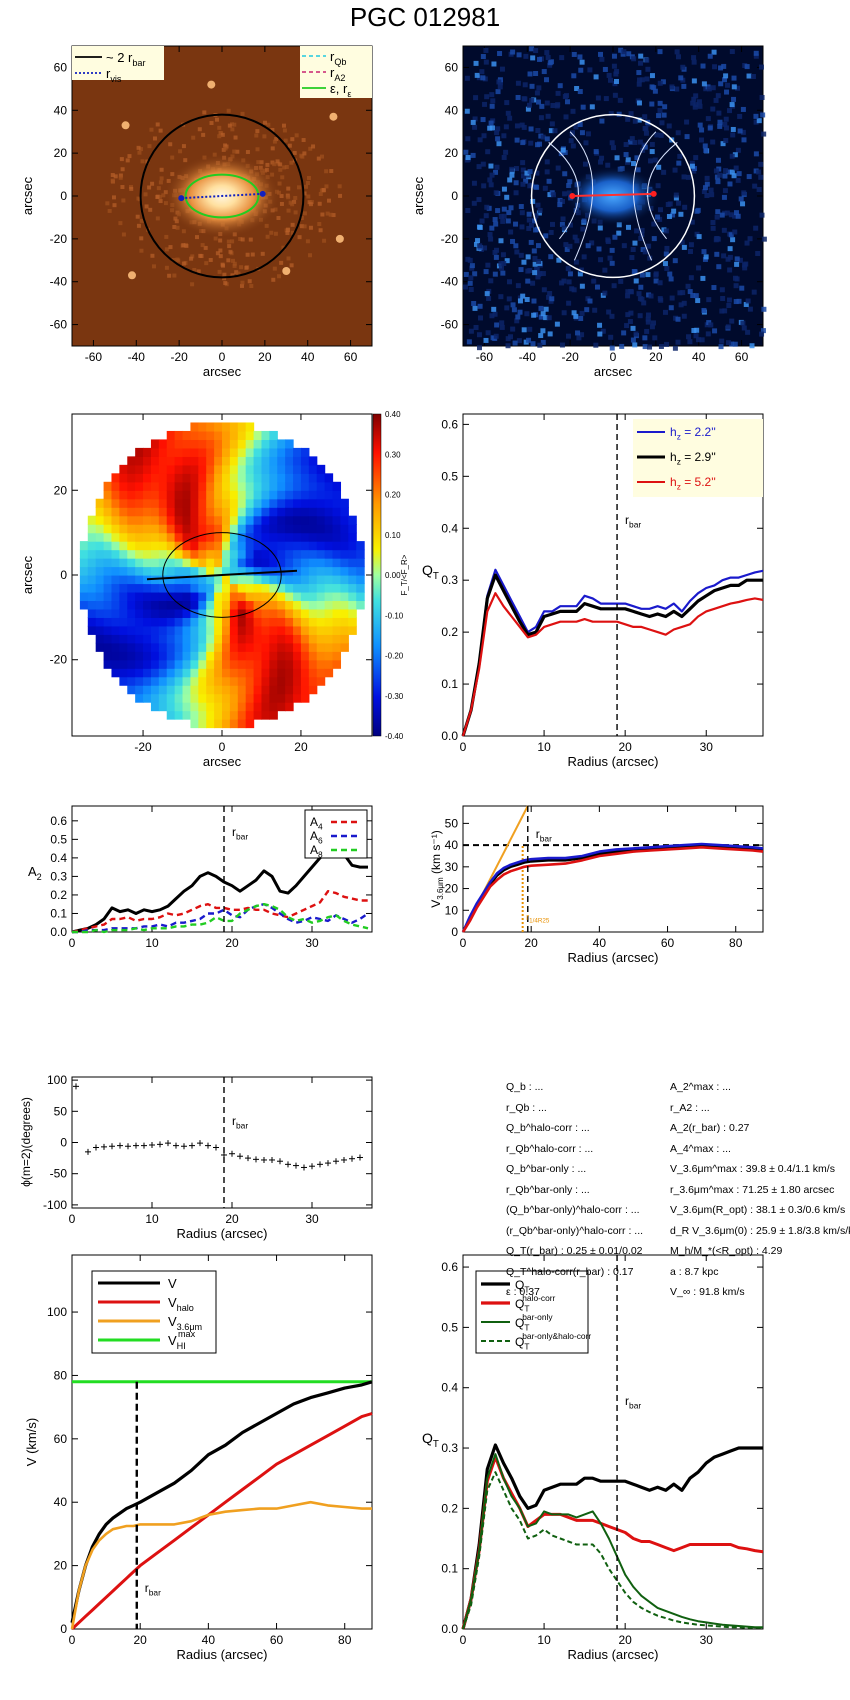  Describe the element at coordinates (519, 1304) in the screenshot. I see `qt-corrections-legend-label-main: Q` at that location.